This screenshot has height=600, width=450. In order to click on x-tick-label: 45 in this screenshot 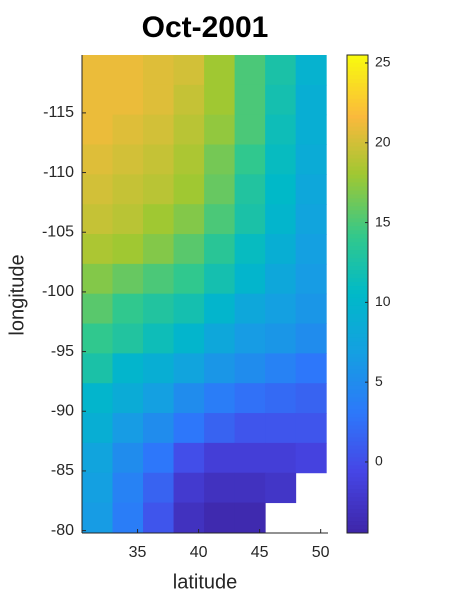, I will do `click(260, 552)`.